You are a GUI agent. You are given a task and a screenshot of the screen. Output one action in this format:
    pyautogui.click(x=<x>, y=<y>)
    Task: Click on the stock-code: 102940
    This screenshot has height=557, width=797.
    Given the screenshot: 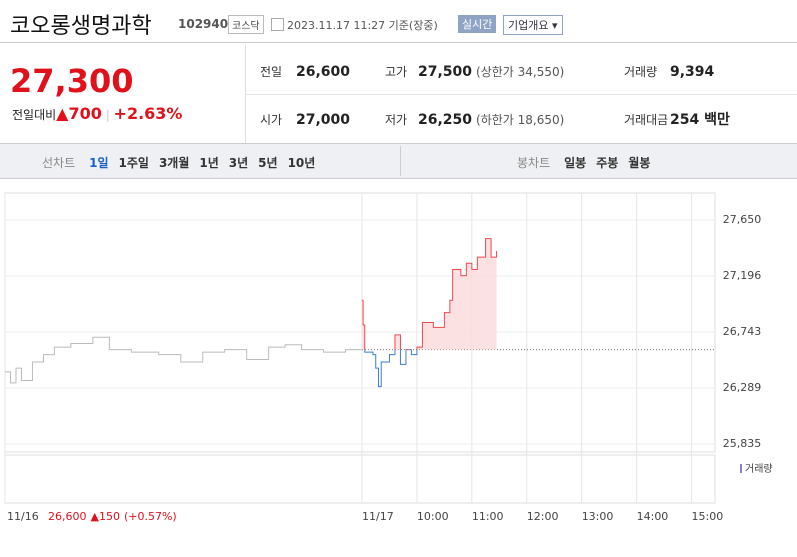 What is the action you would take?
    pyautogui.click(x=203, y=24)
    